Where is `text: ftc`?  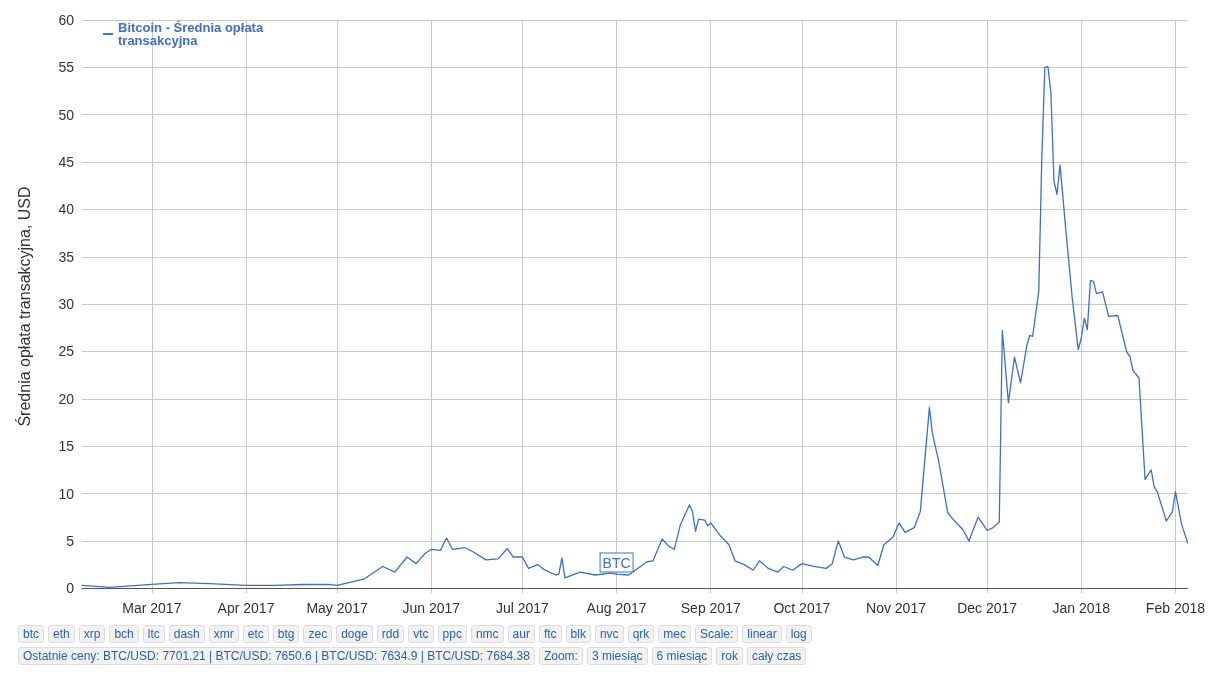
text: ftc is located at coordinates (550, 634).